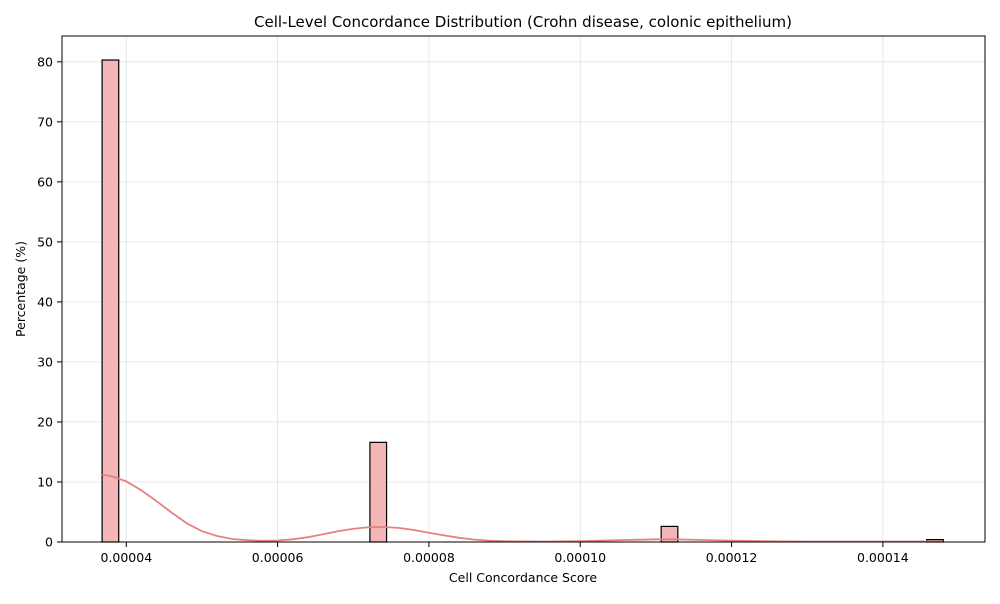  What do you see at coordinates (429, 557) in the screenshot?
I see `x-tick-label: 0.00008` at bounding box center [429, 557].